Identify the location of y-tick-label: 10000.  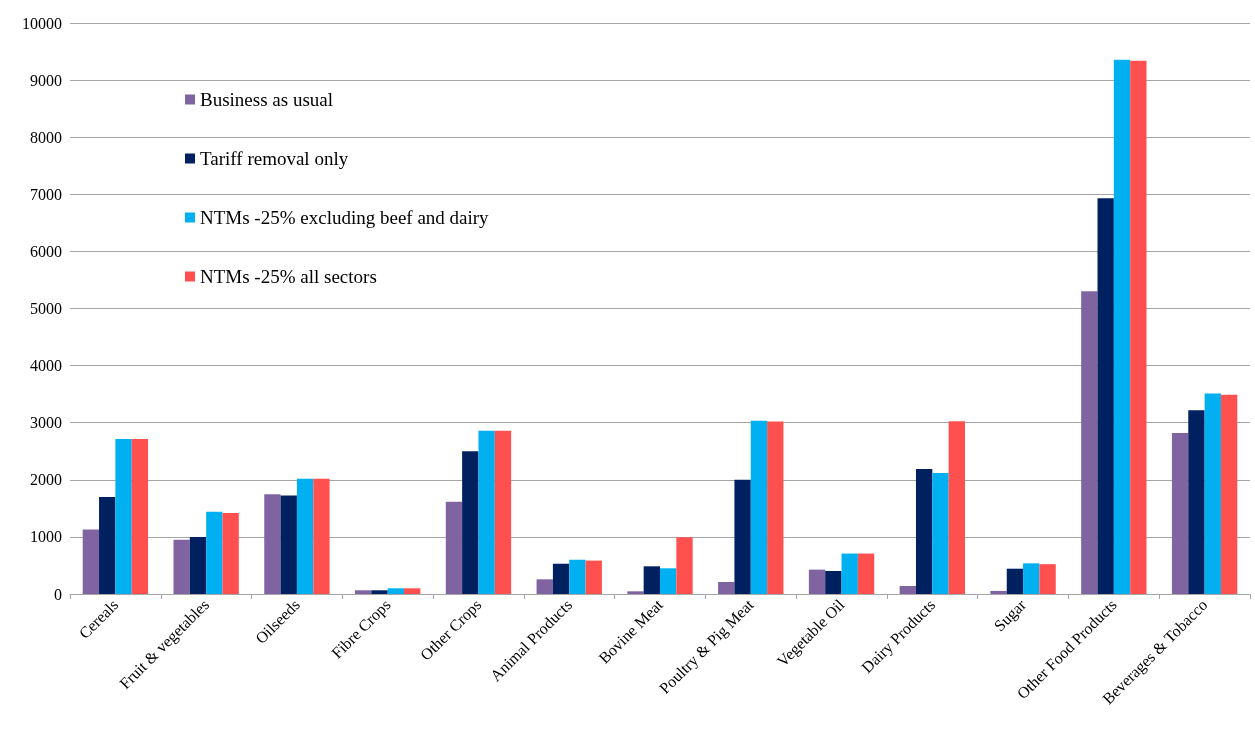
(42, 23).